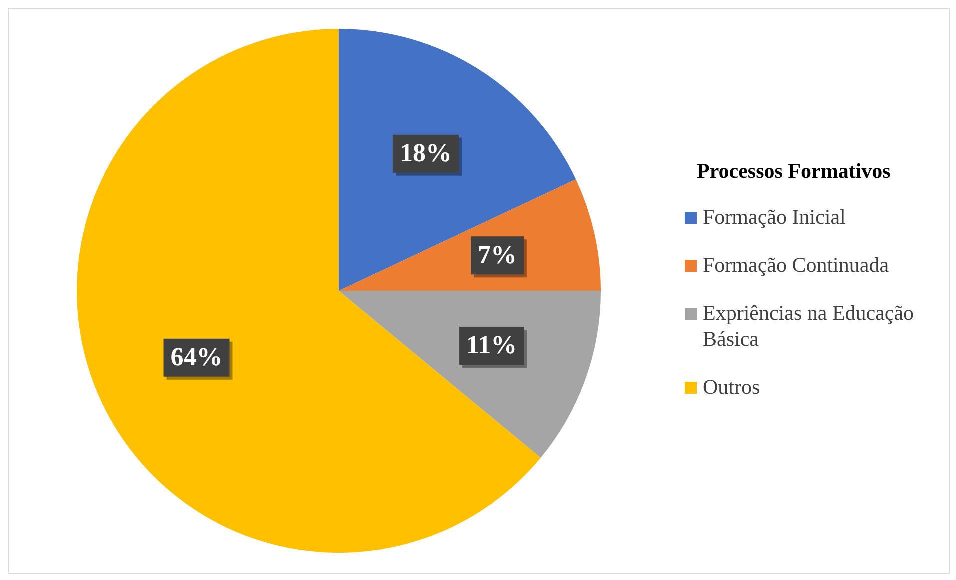 The image size is (956, 580). Describe the element at coordinates (426, 153) in the screenshot. I see `data-label: 18%` at that location.